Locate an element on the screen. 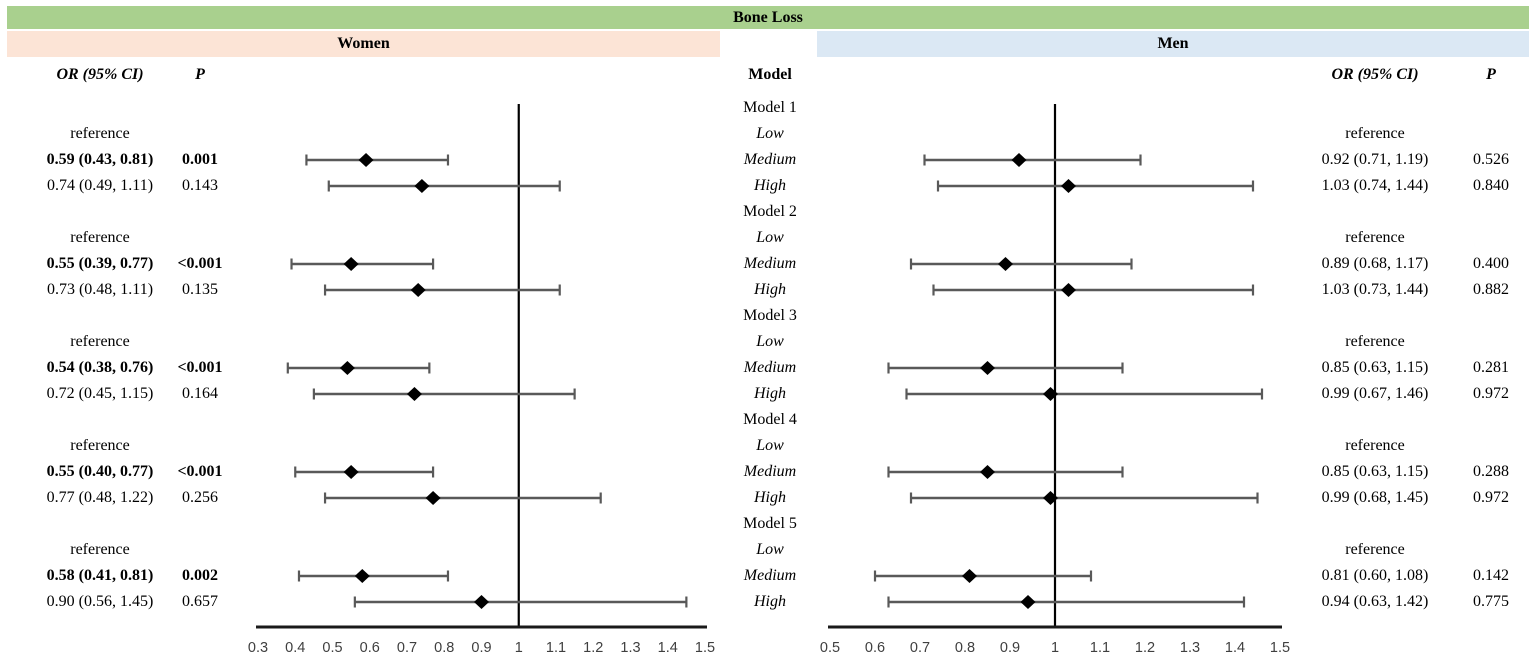  model-column-header: Model is located at coordinates (770, 74).